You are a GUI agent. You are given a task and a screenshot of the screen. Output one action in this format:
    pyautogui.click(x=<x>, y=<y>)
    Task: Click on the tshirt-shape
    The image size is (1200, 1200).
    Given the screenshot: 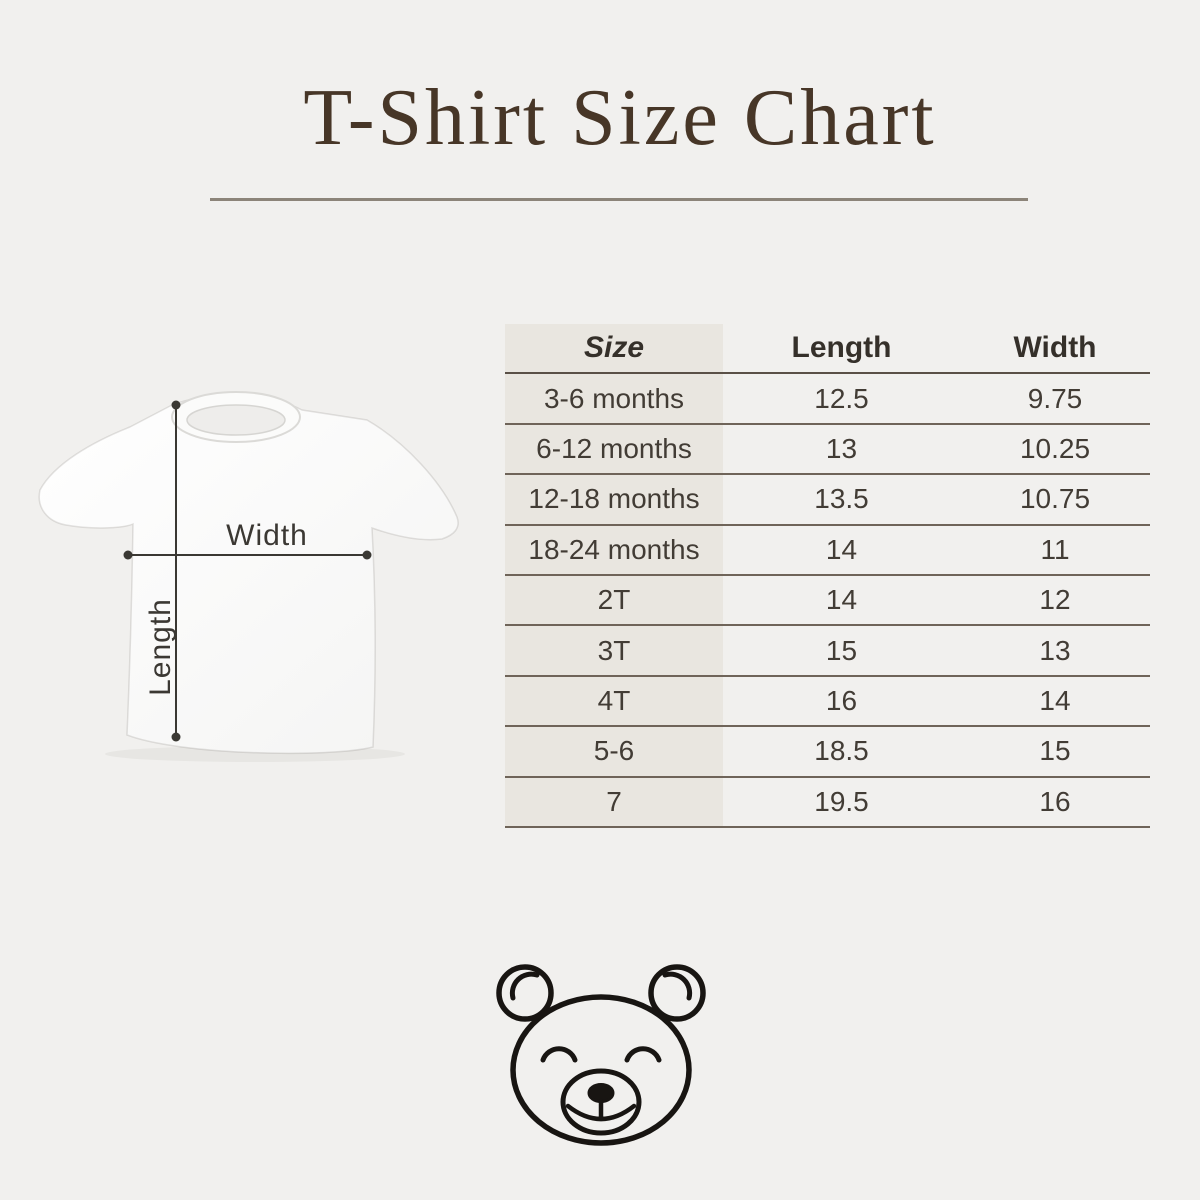 What is the action you would take?
    pyautogui.click(x=248, y=576)
    